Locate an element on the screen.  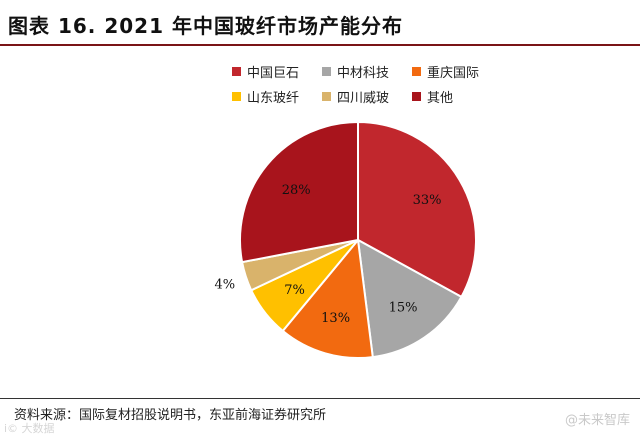
legend-label: 四川威玻 is located at coordinates (363, 98).